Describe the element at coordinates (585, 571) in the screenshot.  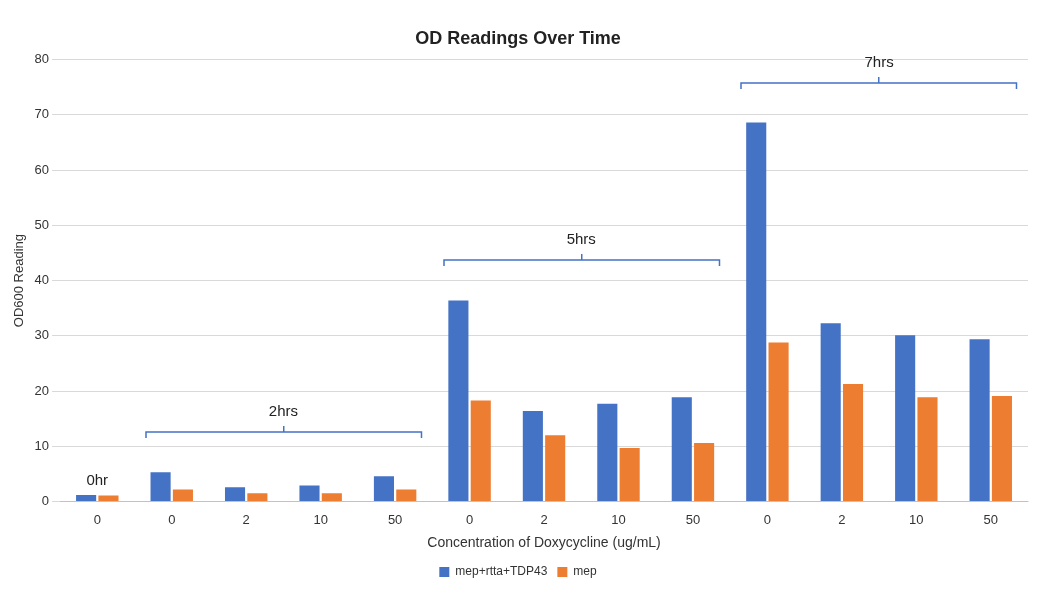
I see `legend-label: mep` at that location.